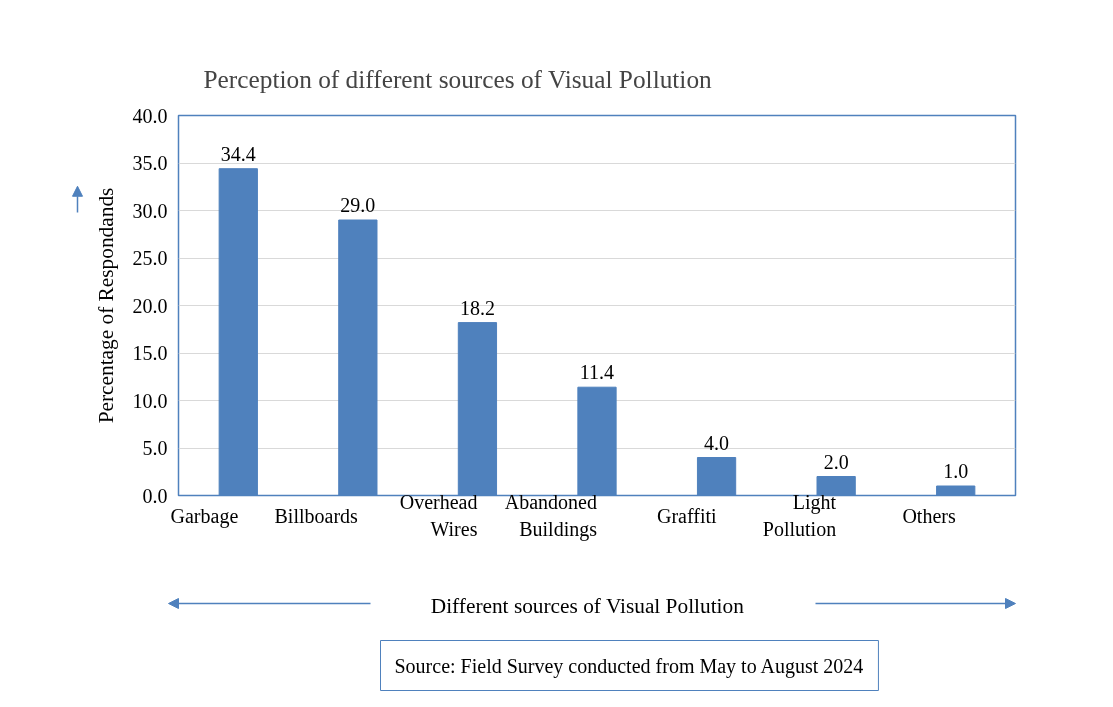 The image size is (1113, 707). I want to click on x-tick-label: Overhead Wires, so click(438, 515).